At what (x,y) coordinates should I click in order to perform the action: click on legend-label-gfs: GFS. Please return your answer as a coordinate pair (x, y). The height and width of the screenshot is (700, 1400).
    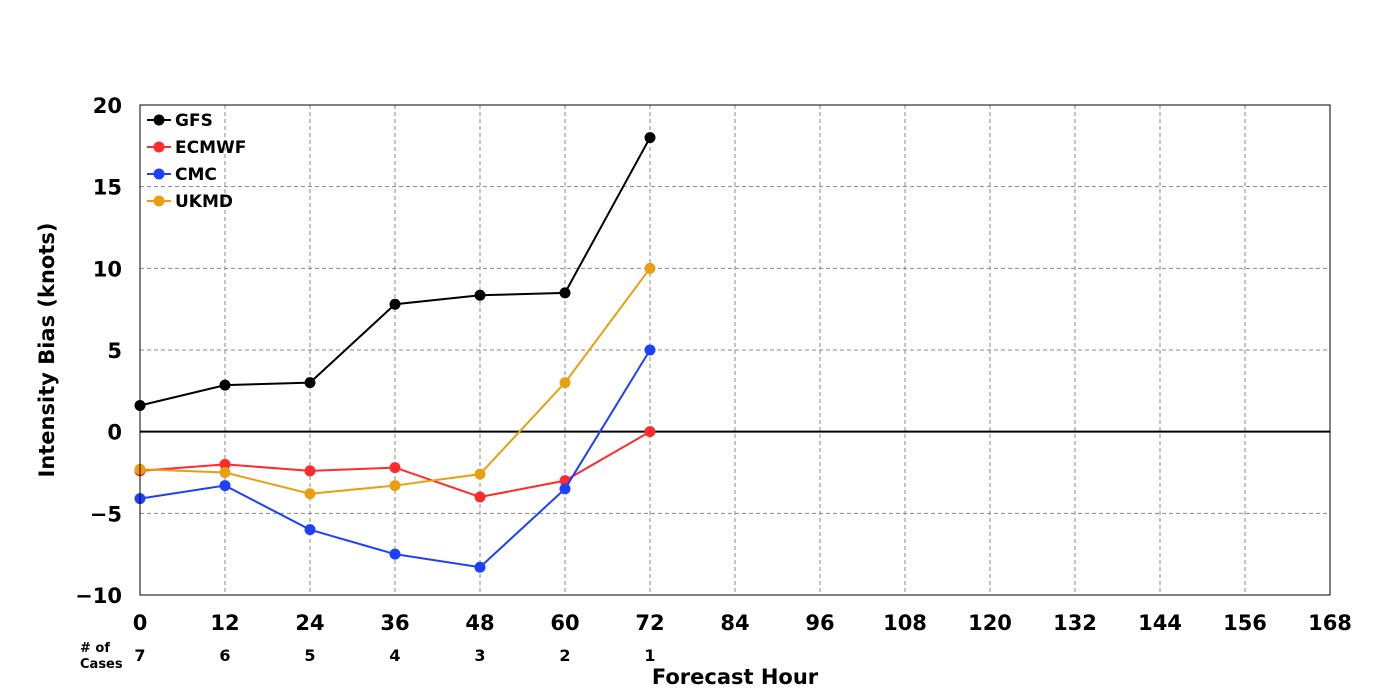
    Looking at the image, I should click on (194, 121).